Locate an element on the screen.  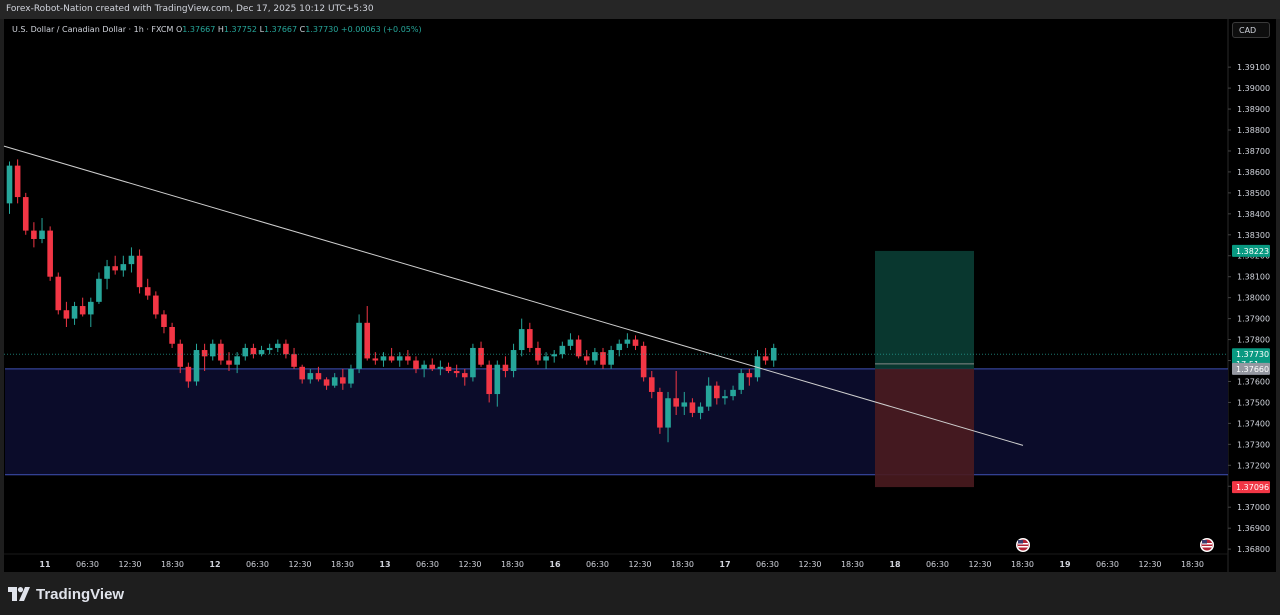
entry-price-badge is located at coordinates (1251, 368).